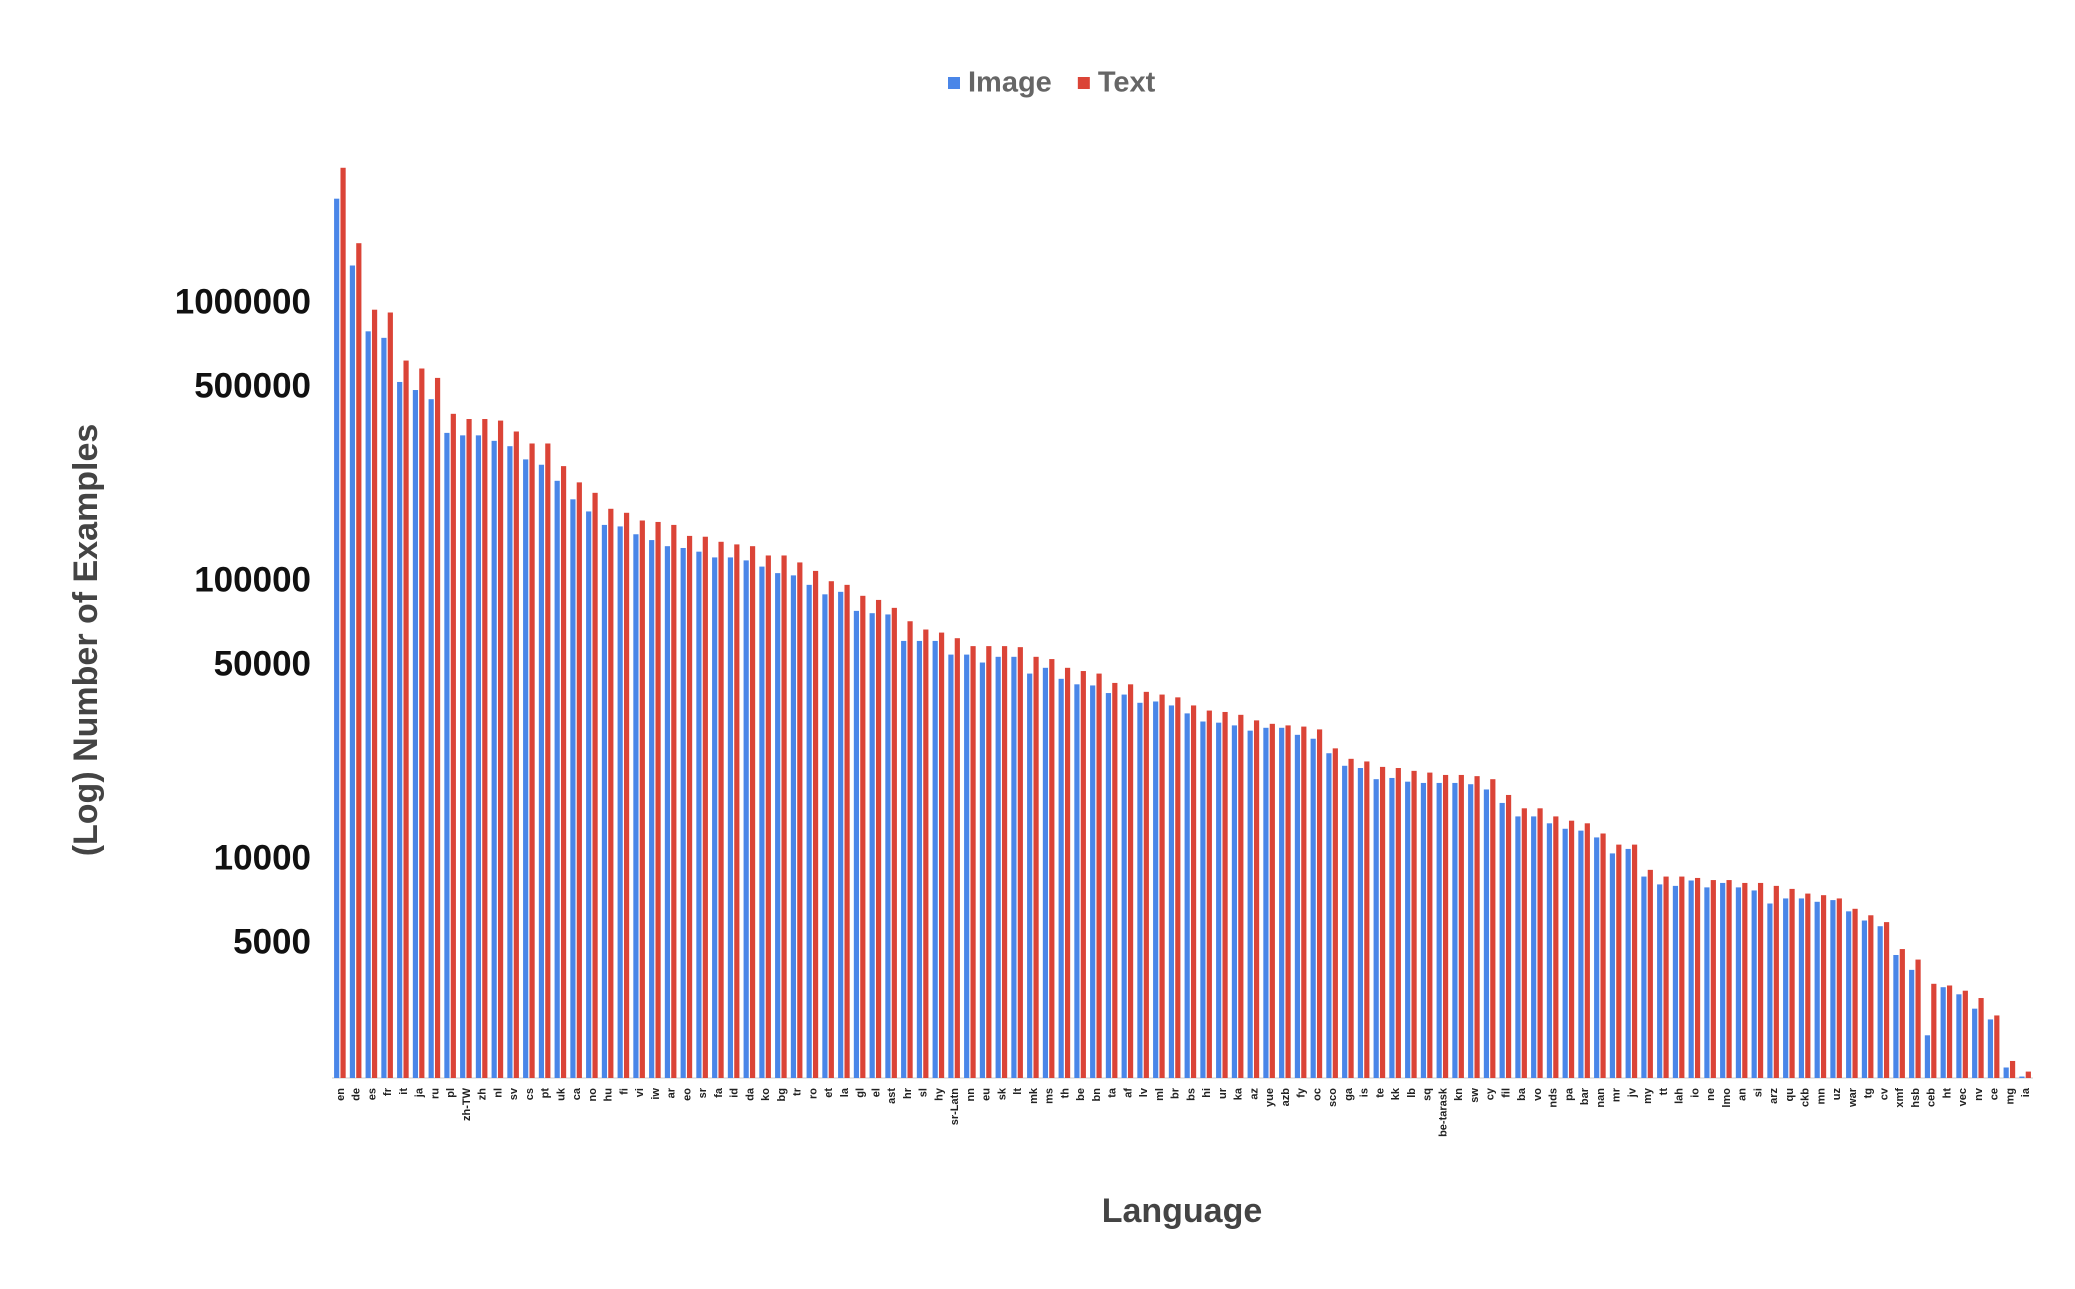  I want to click on x-tick-label: war, so click(1853, 1097).